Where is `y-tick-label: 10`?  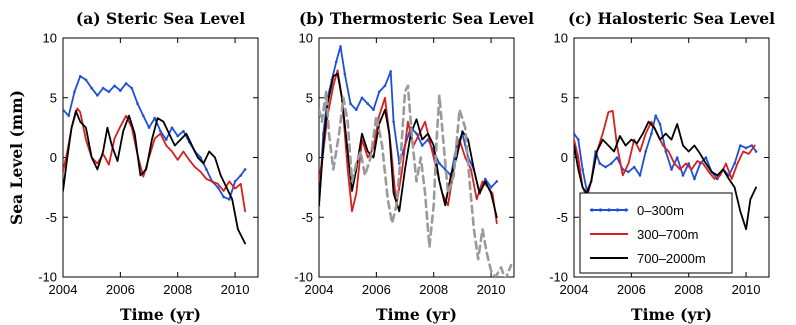
y-tick-label: 10 is located at coordinates (561, 38).